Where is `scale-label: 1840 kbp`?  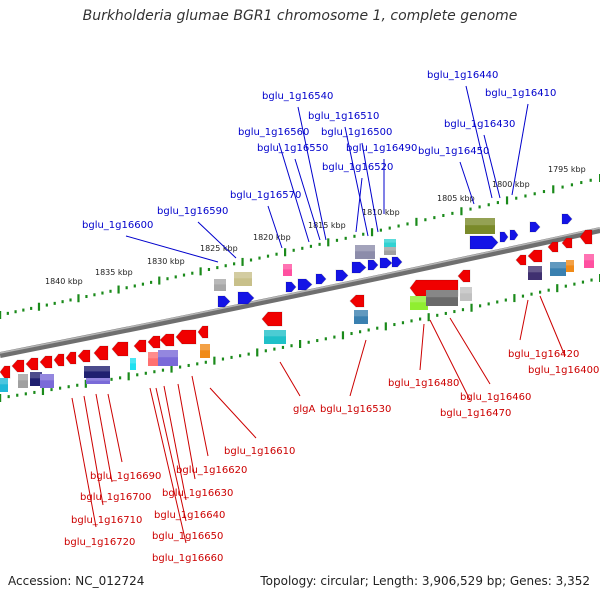
scale-label: 1840 kbp is located at coordinates (64, 281).